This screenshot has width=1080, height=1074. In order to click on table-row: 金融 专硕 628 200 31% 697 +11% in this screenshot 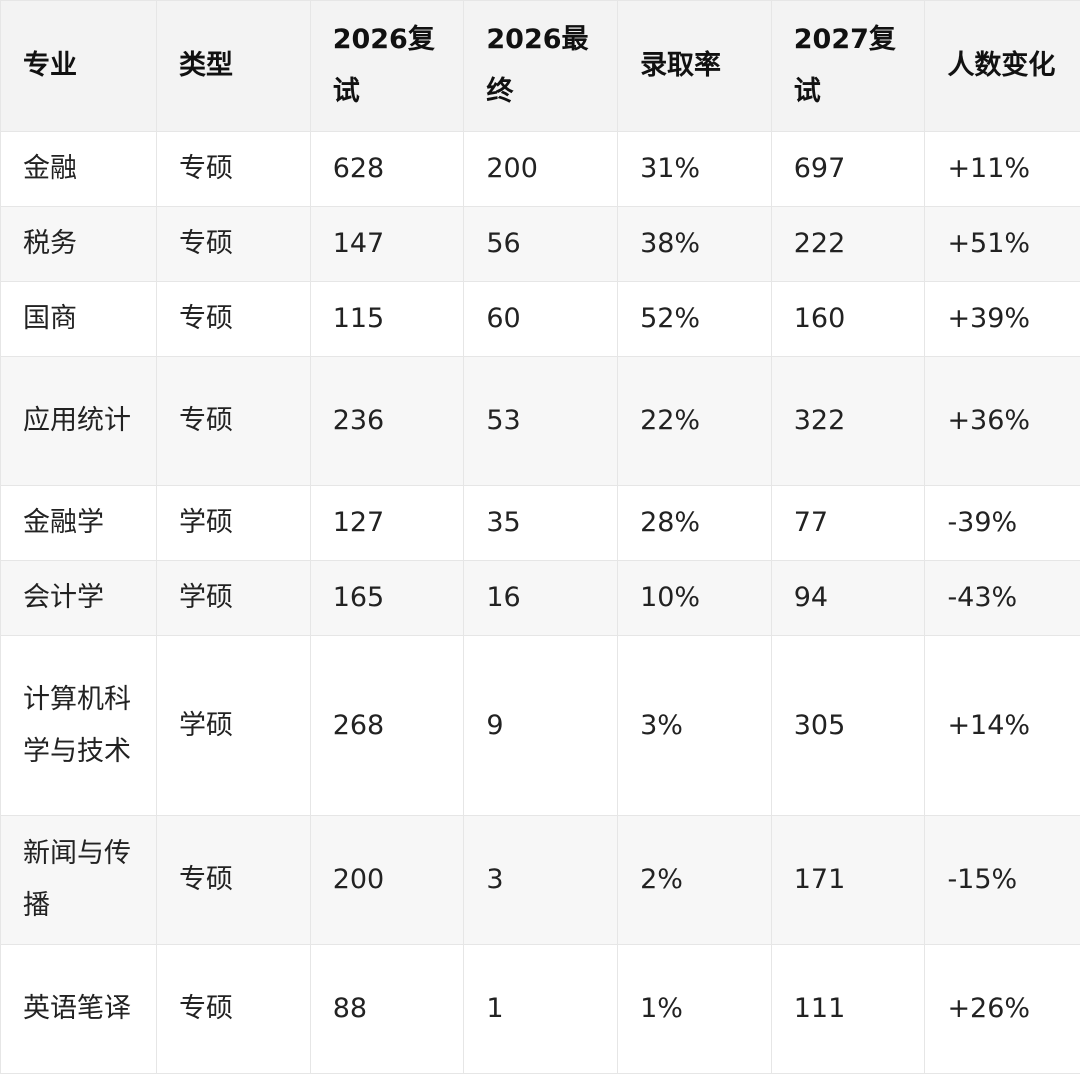, I will do `click(540, 169)`.